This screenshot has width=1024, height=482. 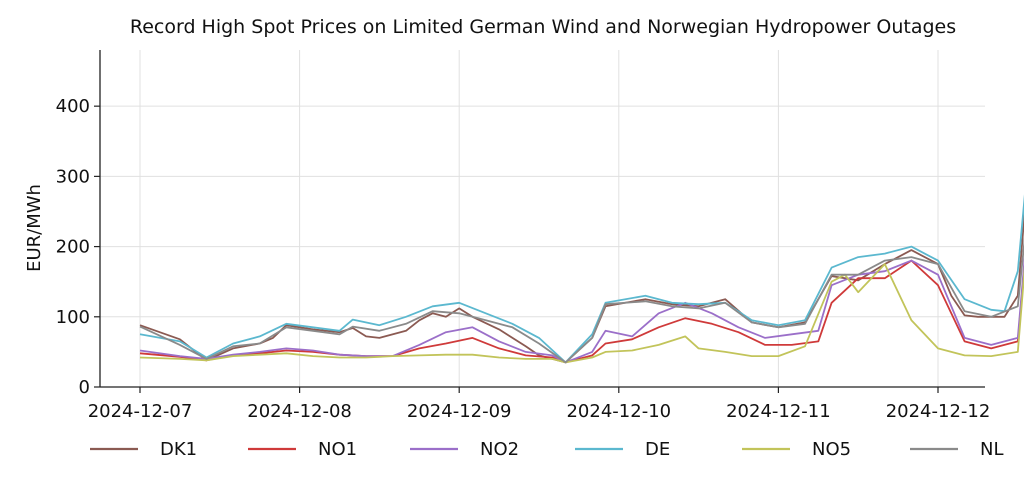 I want to click on x-tick-label: 2024-12-11, so click(x=778, y=411).